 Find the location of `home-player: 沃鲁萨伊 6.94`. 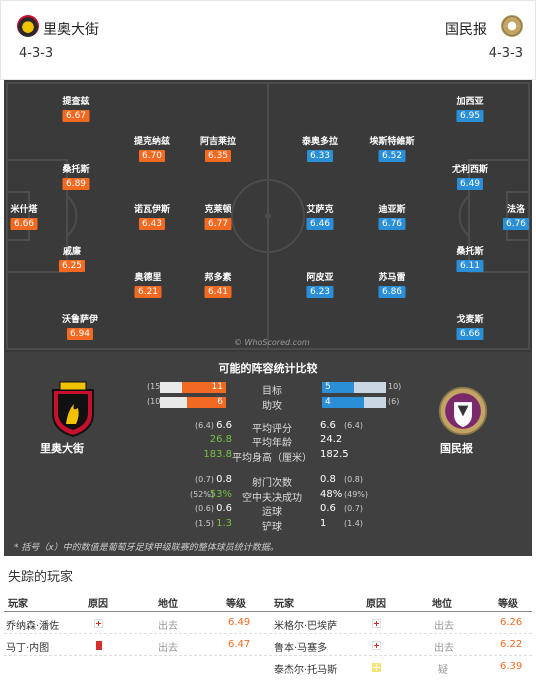

home-player: 沃鲁萨伊 6.94 is located at coordinates (80, 327).